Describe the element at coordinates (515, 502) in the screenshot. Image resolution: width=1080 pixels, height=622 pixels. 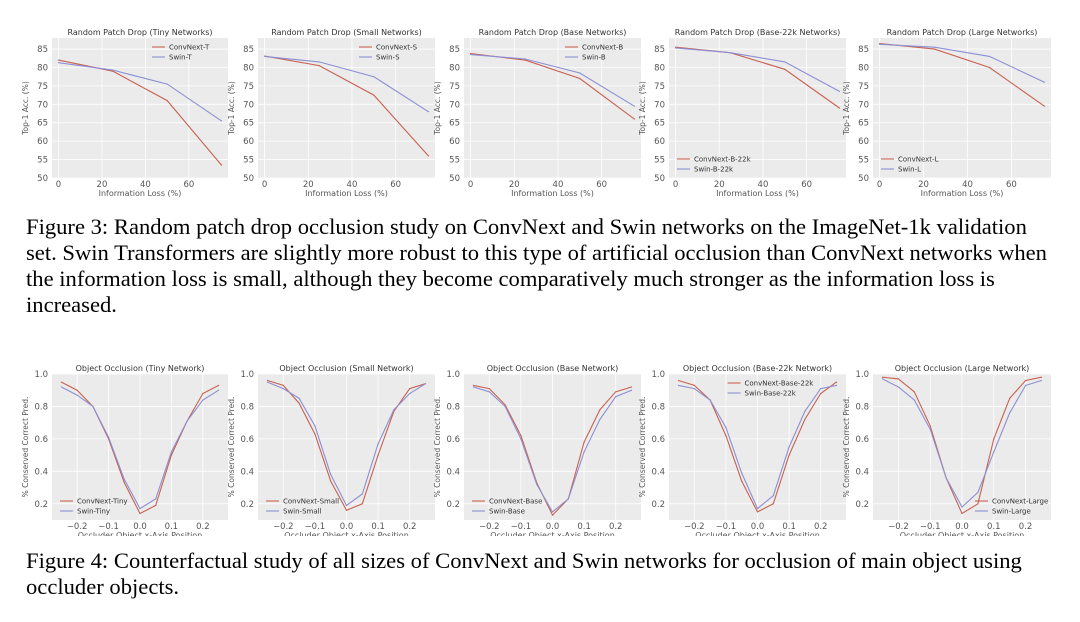
I see `legend-label: ConvNext-Base` at that location.